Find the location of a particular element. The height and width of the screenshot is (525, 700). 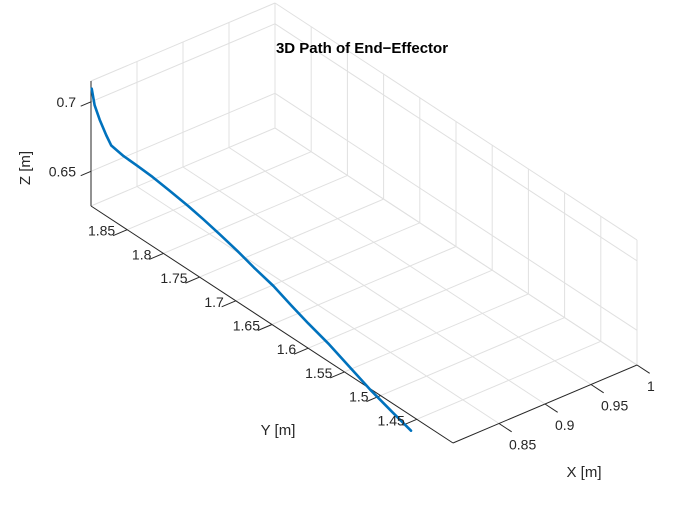

y-tick-label: 1.45 is located at coordinates (391, 420).